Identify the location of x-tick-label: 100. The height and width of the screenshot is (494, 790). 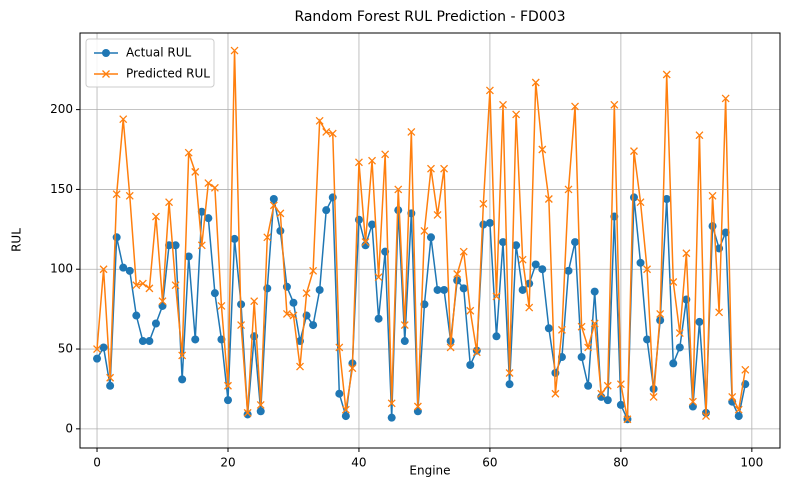
(751, 463).